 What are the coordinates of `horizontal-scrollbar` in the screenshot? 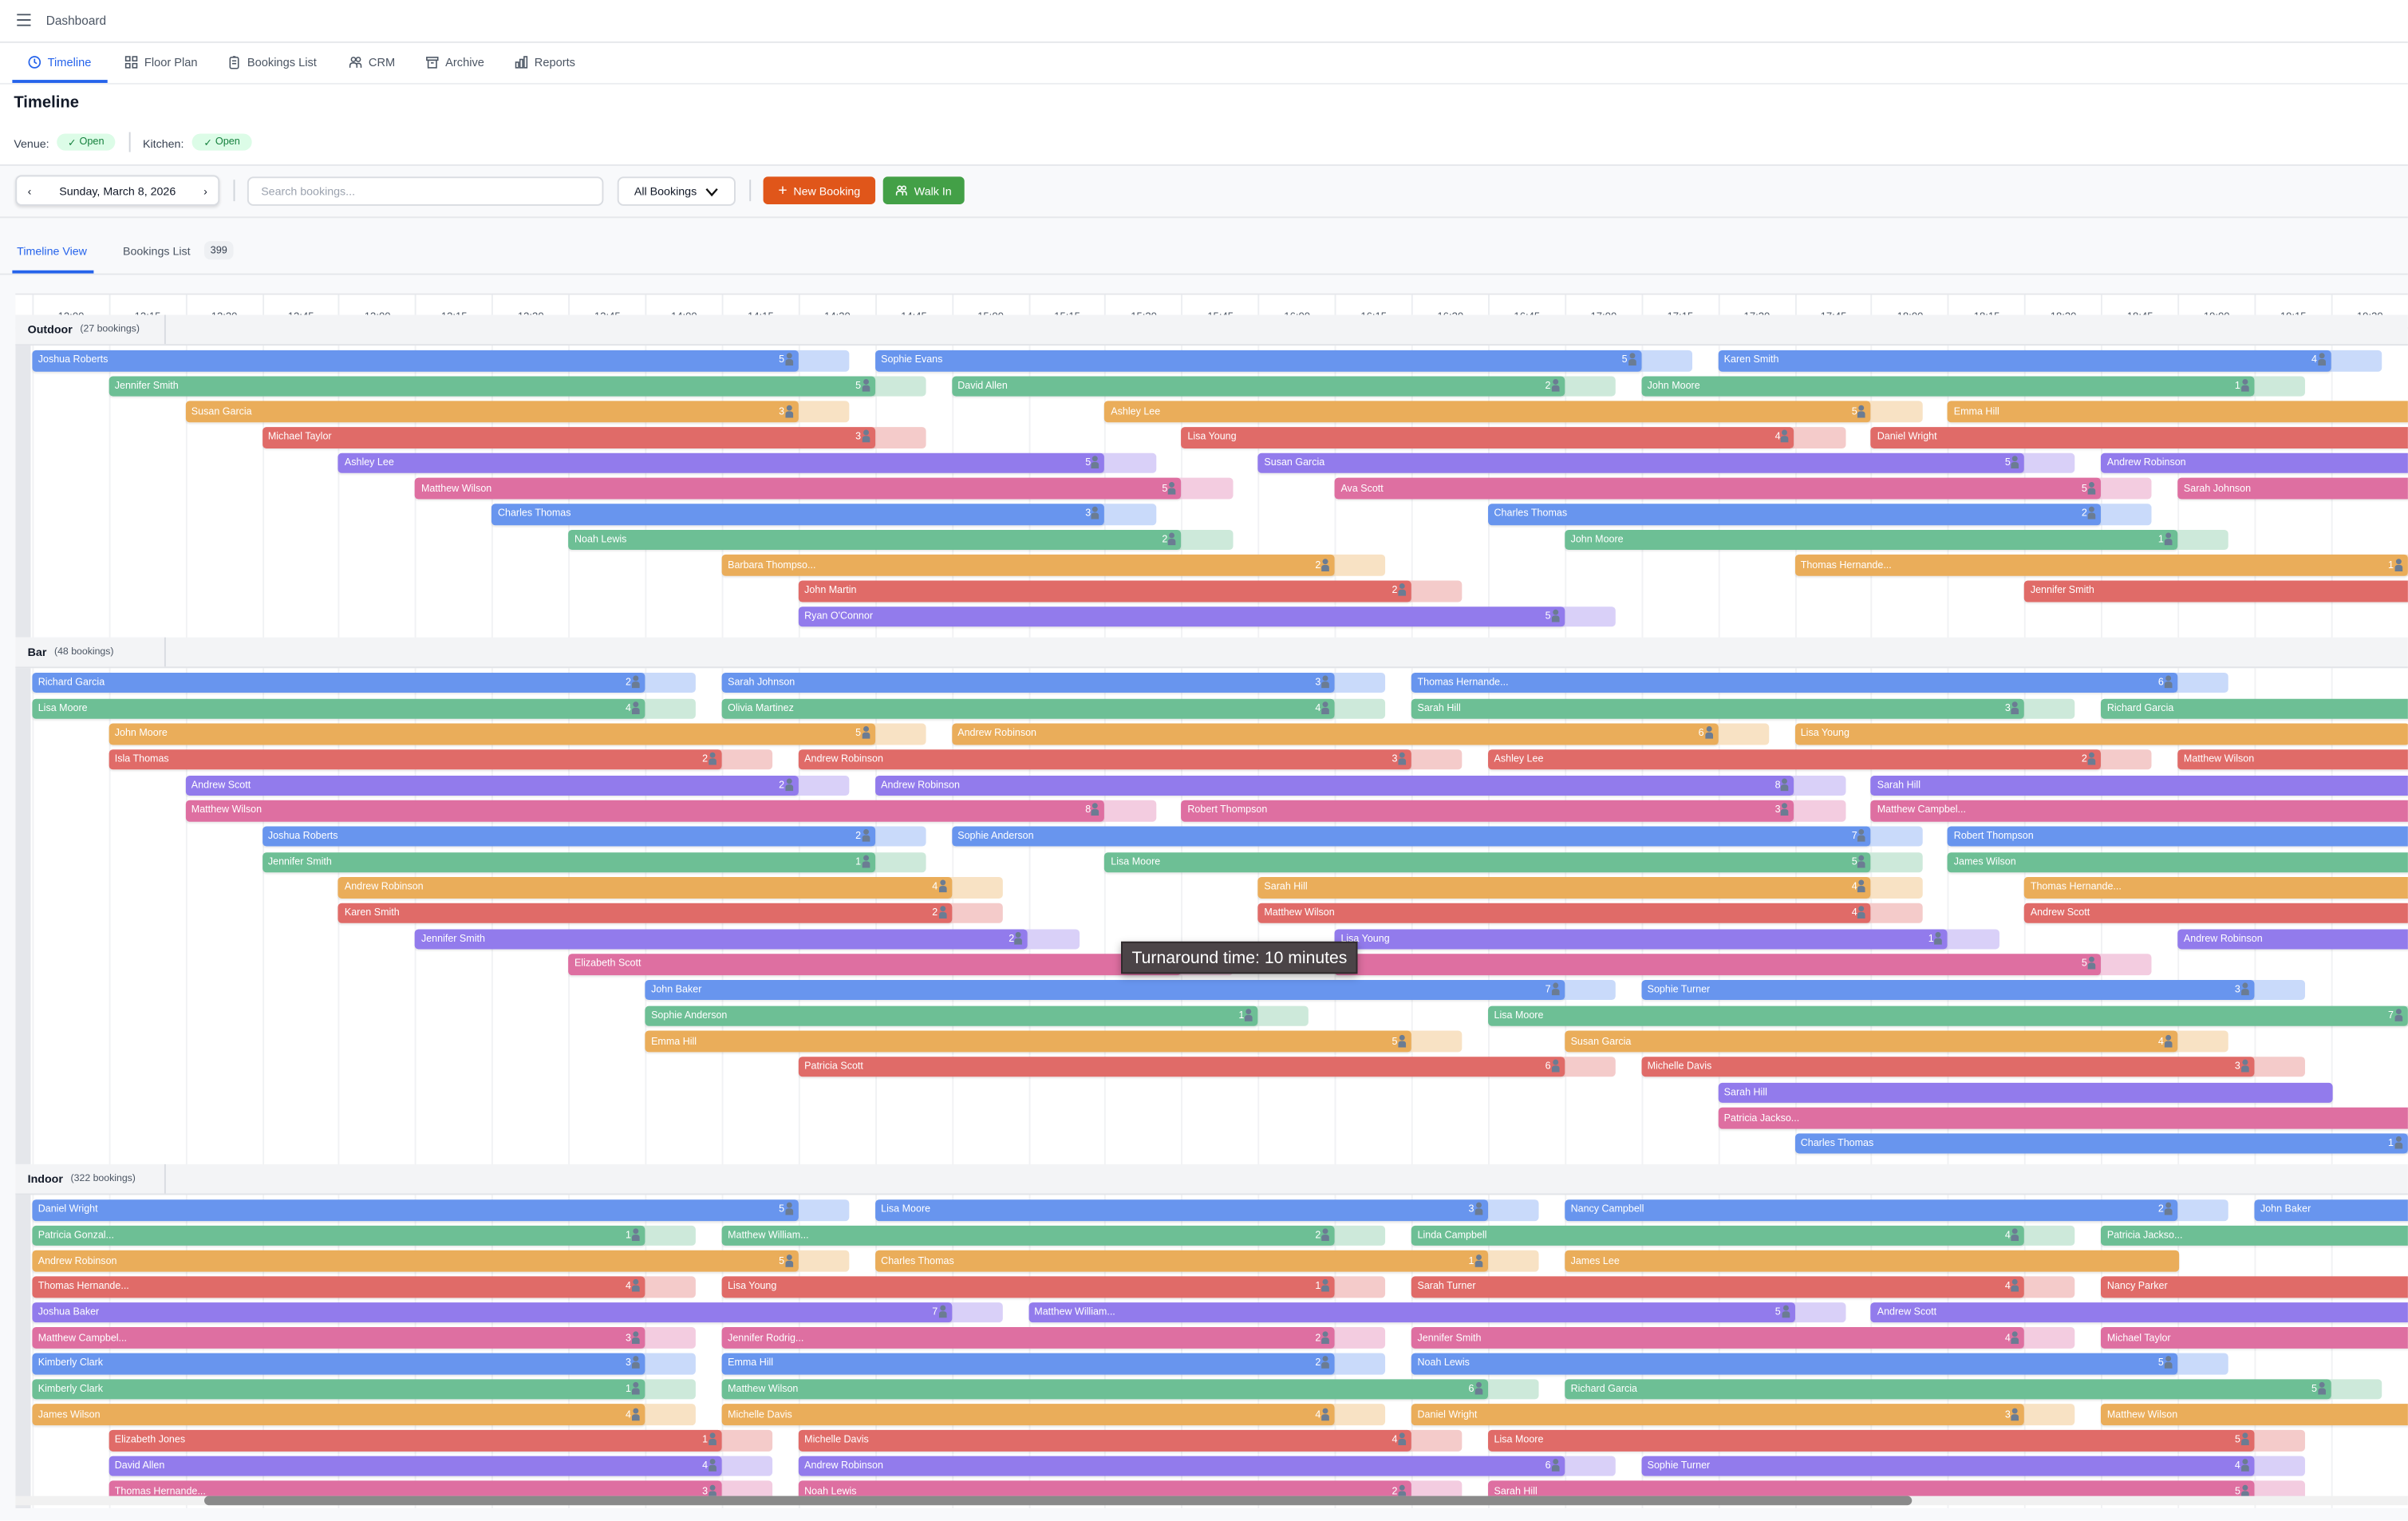 It's located at (1211, 1500).